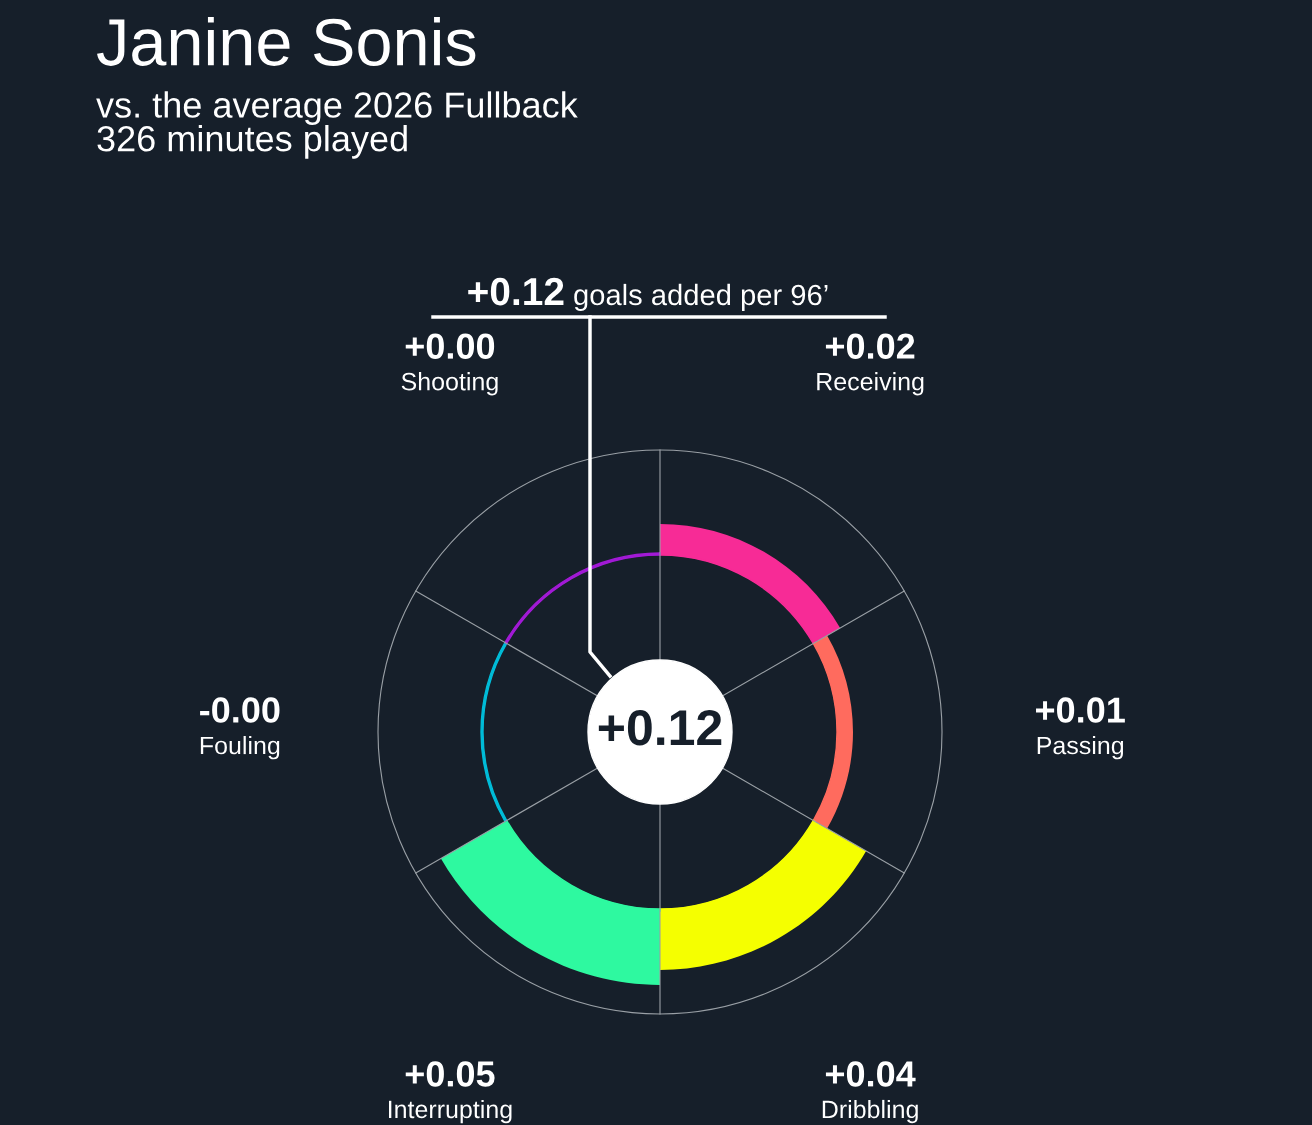  I want to click on data-label: +0.05, so click(450, 1074).